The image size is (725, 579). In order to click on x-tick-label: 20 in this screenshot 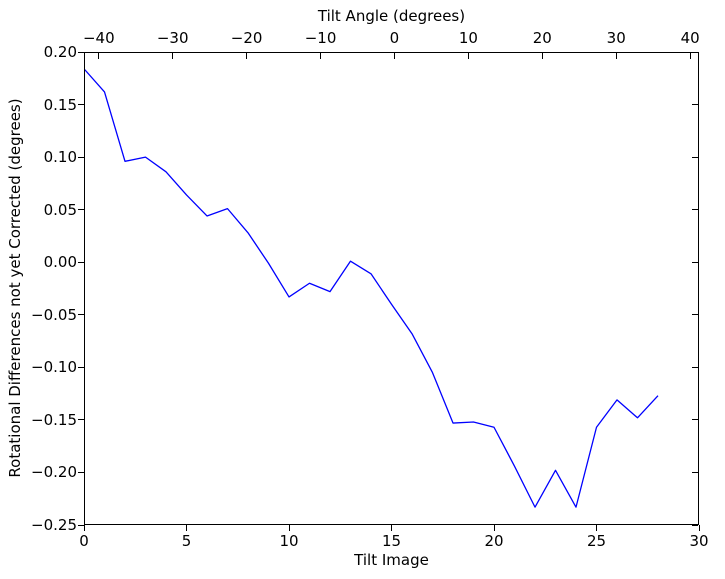, I will do `click(494, 541)`.